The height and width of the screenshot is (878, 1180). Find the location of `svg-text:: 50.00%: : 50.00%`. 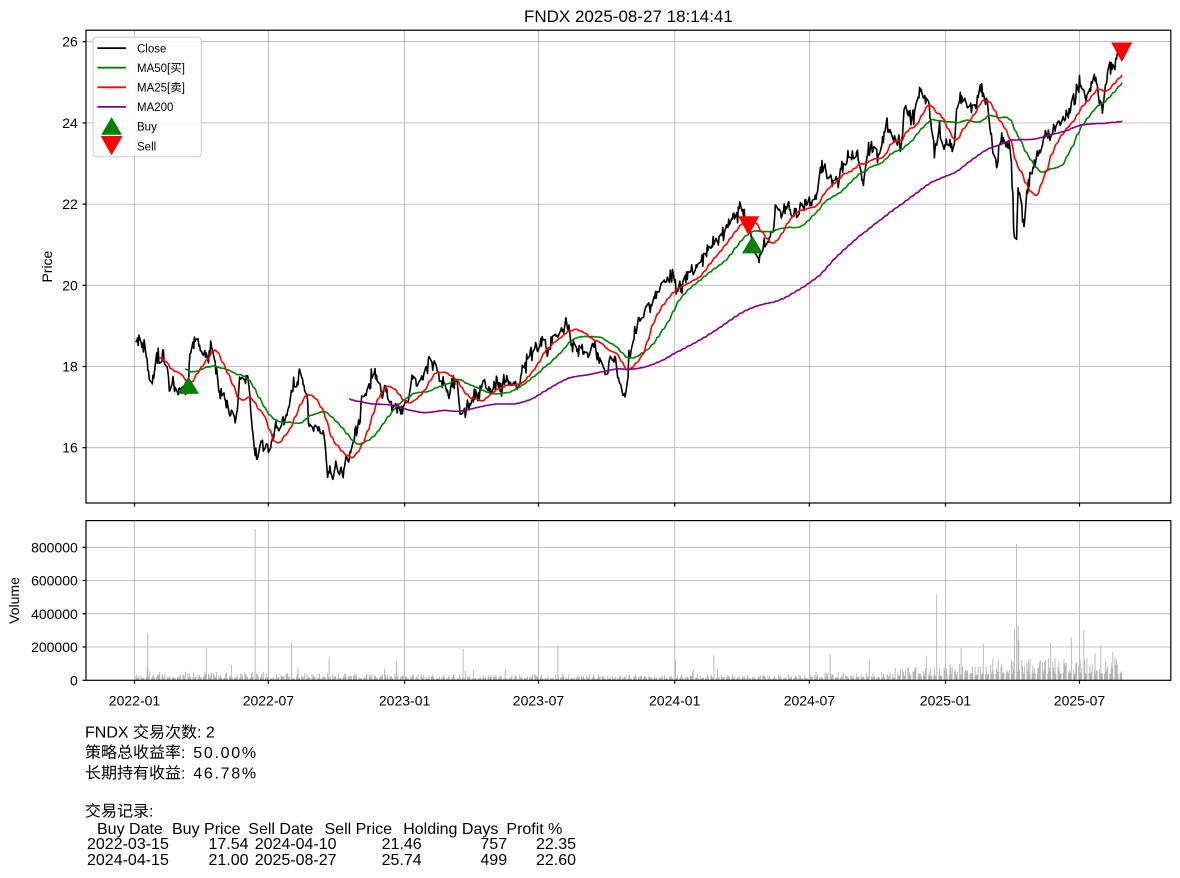

svg-text:: 50.00%: : 50.00% is located at coordinates (219, 753).